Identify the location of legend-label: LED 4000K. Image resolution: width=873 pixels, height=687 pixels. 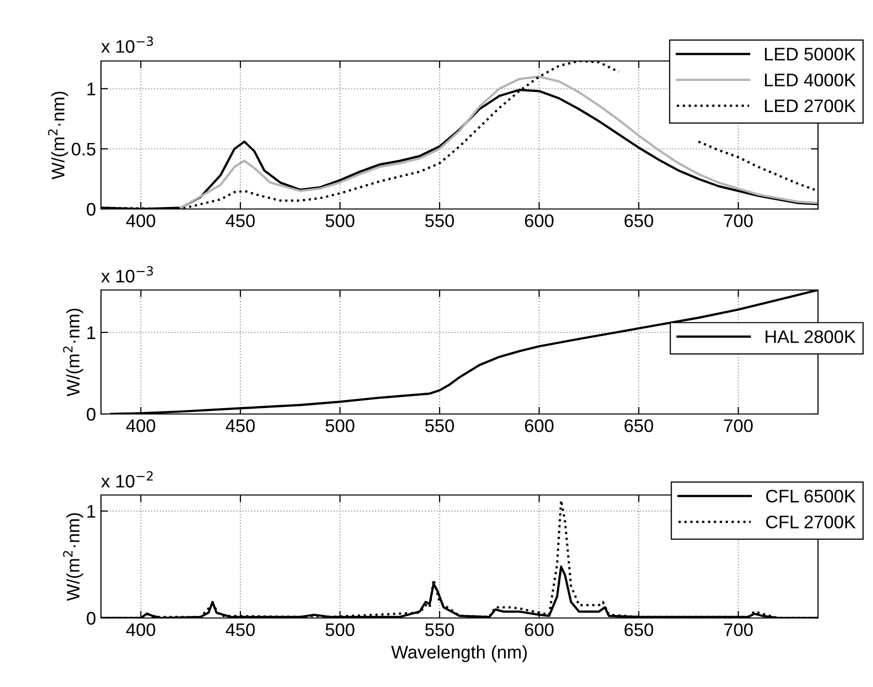
(810, 80).